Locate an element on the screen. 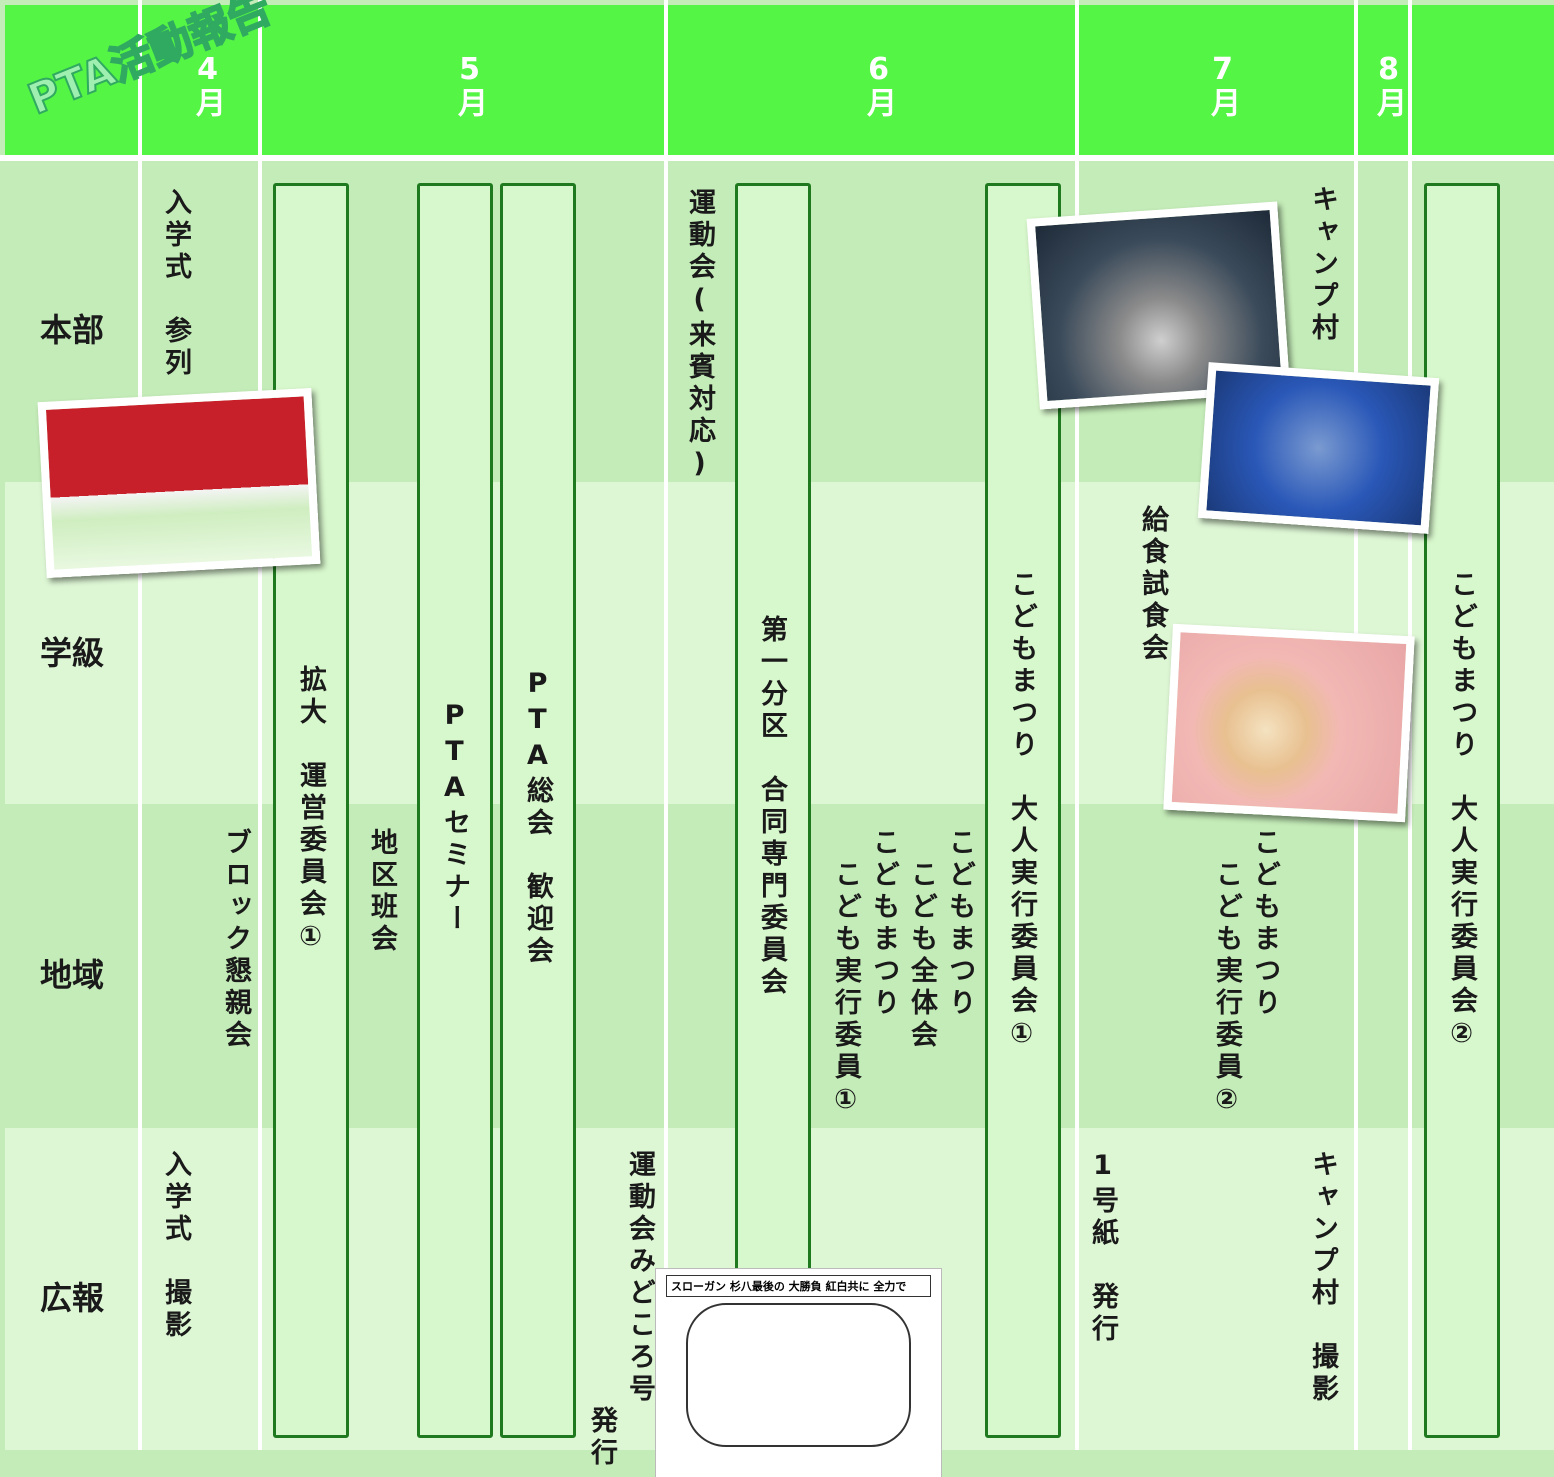 This screenshot has width=1554, height=1477. event: 運動会みどころ号 発行 is located at coordinates (620, 1310).